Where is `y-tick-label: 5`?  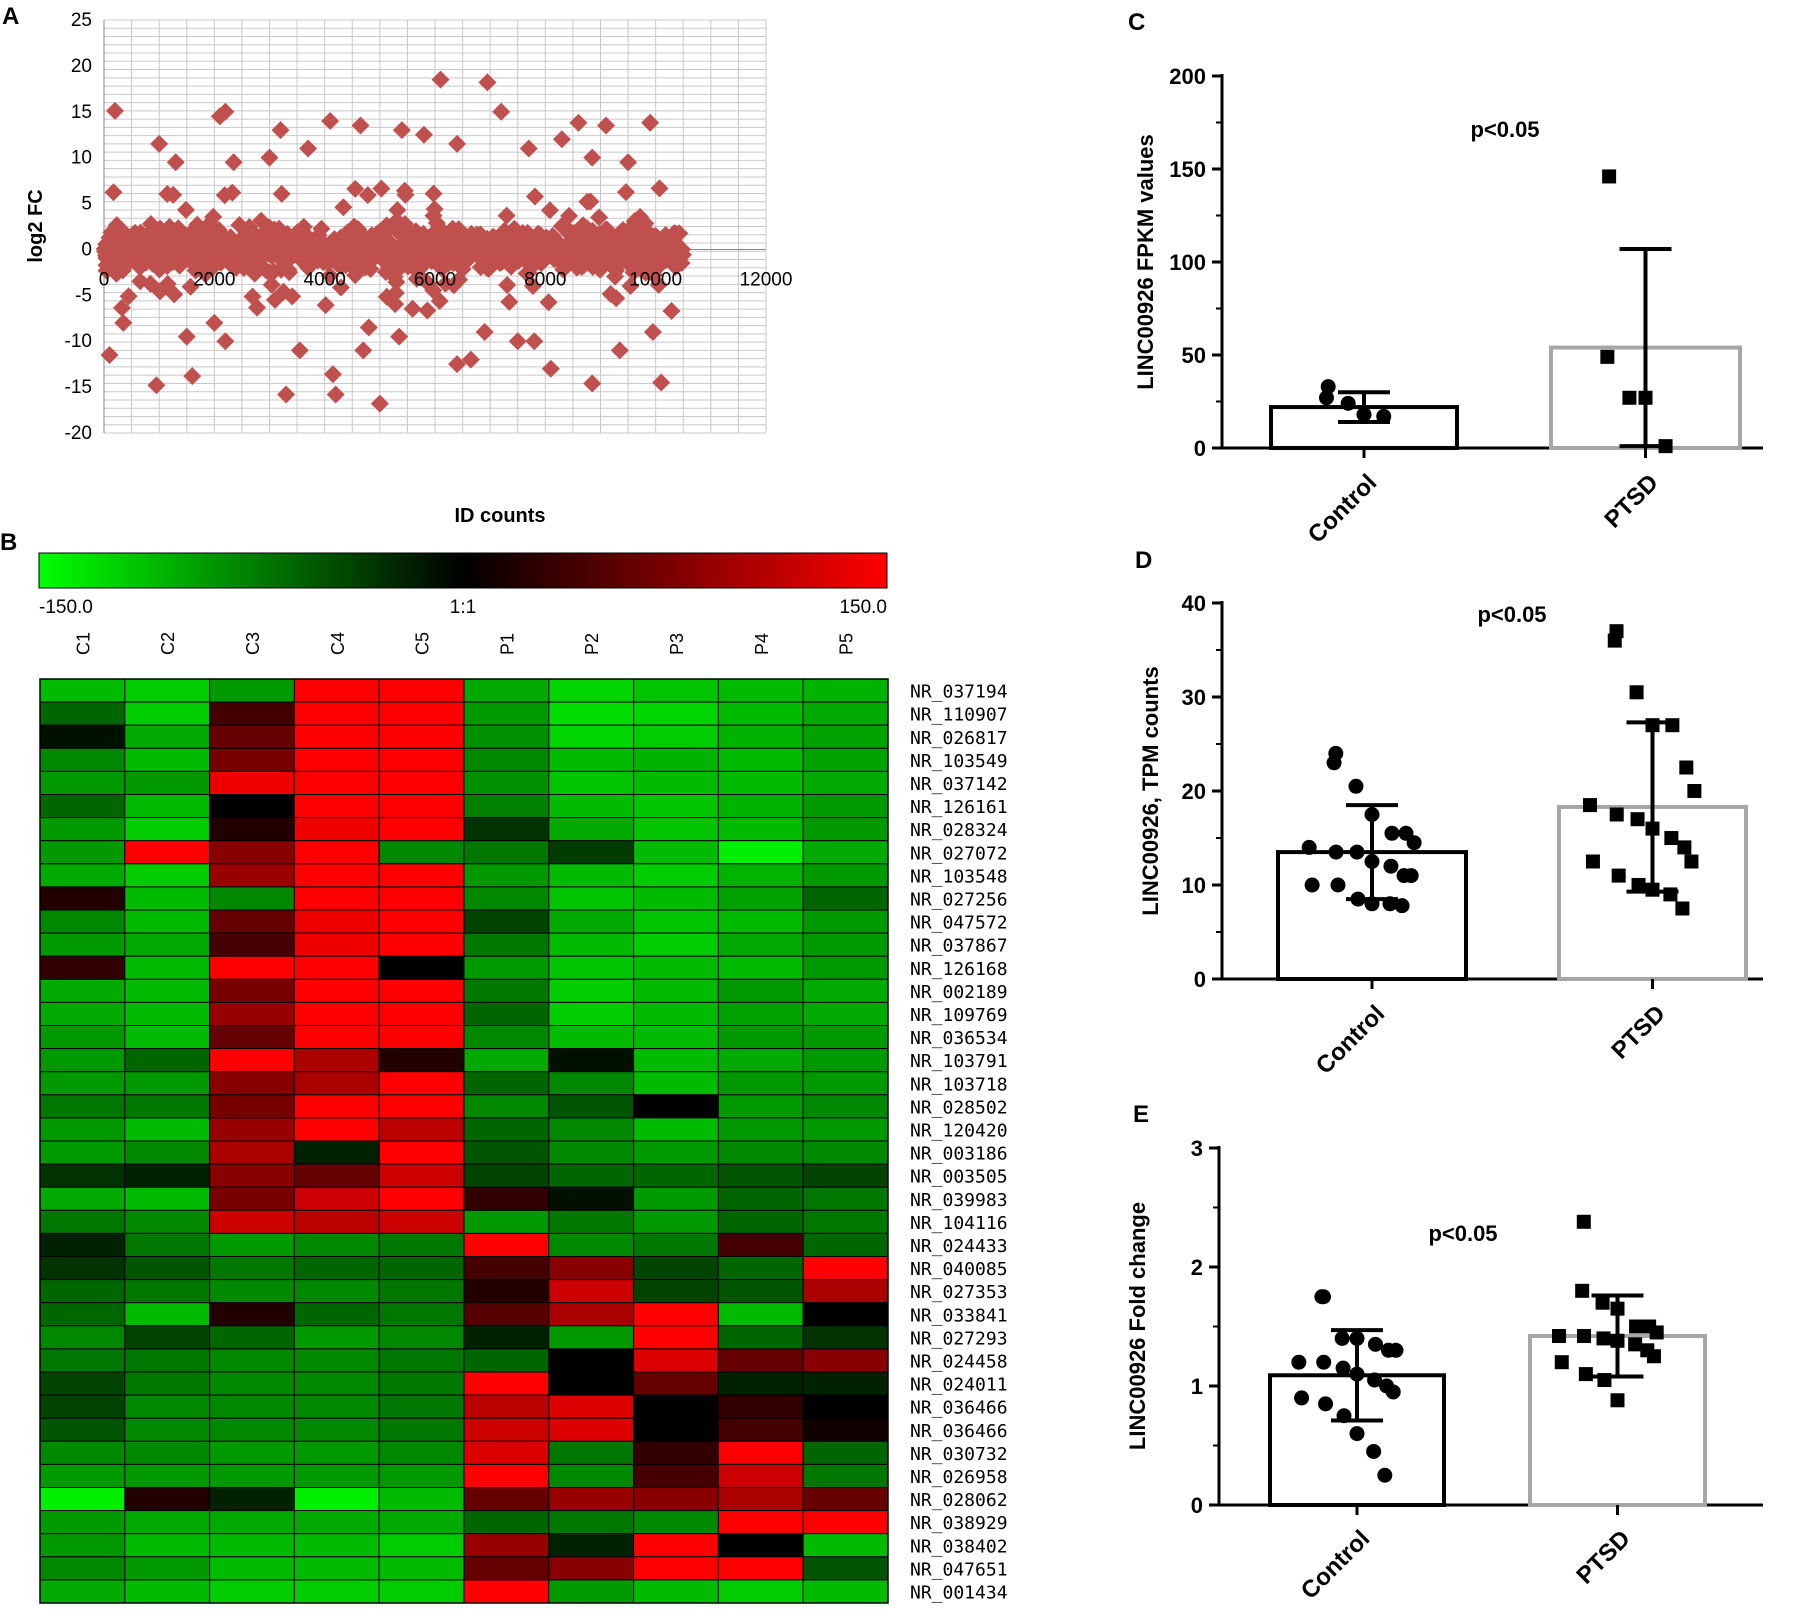 y-tick-label: 5 is located at coordinates (86, 204).